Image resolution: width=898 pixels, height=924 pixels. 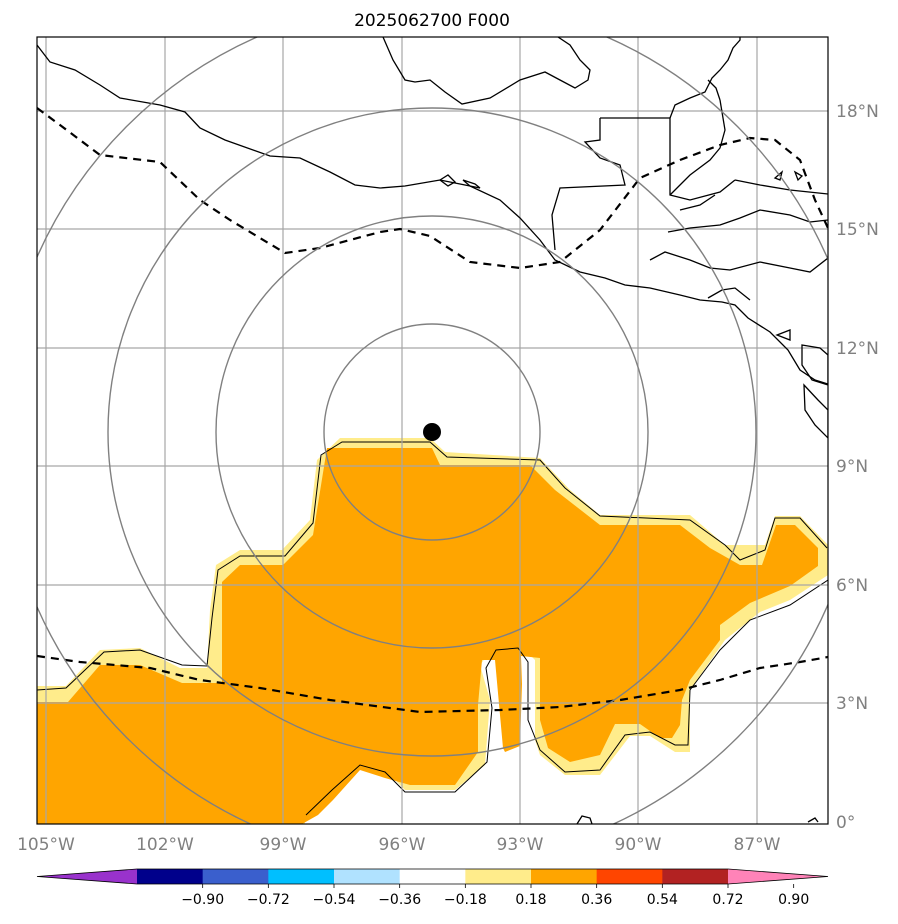 I want to click on lat-label: 9°N, so click(x=852, y=467).